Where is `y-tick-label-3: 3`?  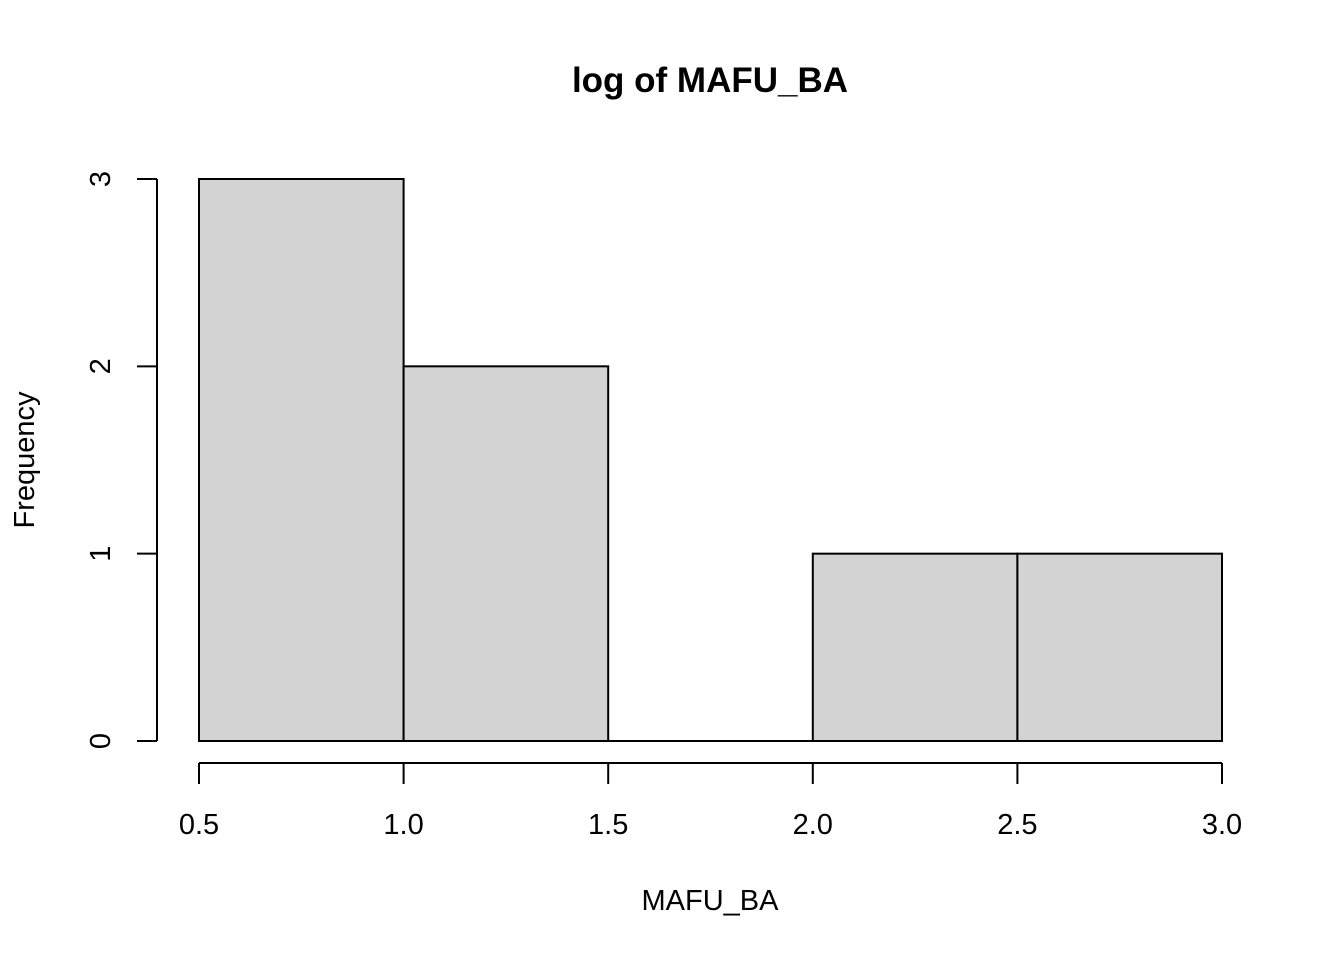 y-tick-label-3: 3 is located at coordinates (101, 179).